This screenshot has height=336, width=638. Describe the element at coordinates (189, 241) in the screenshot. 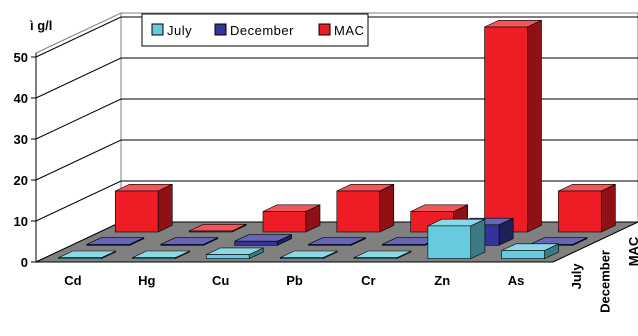

I see `bar-december-hg` at that location.